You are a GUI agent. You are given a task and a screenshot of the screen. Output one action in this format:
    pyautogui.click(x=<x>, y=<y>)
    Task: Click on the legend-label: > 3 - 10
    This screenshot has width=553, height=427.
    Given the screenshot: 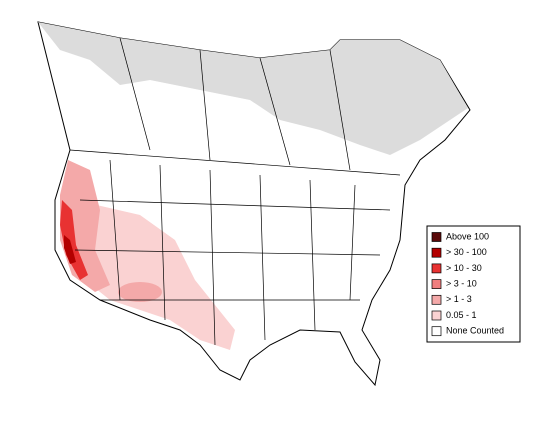 What is the action you would take?
    pyautogui.click(x=461, y=283)
    